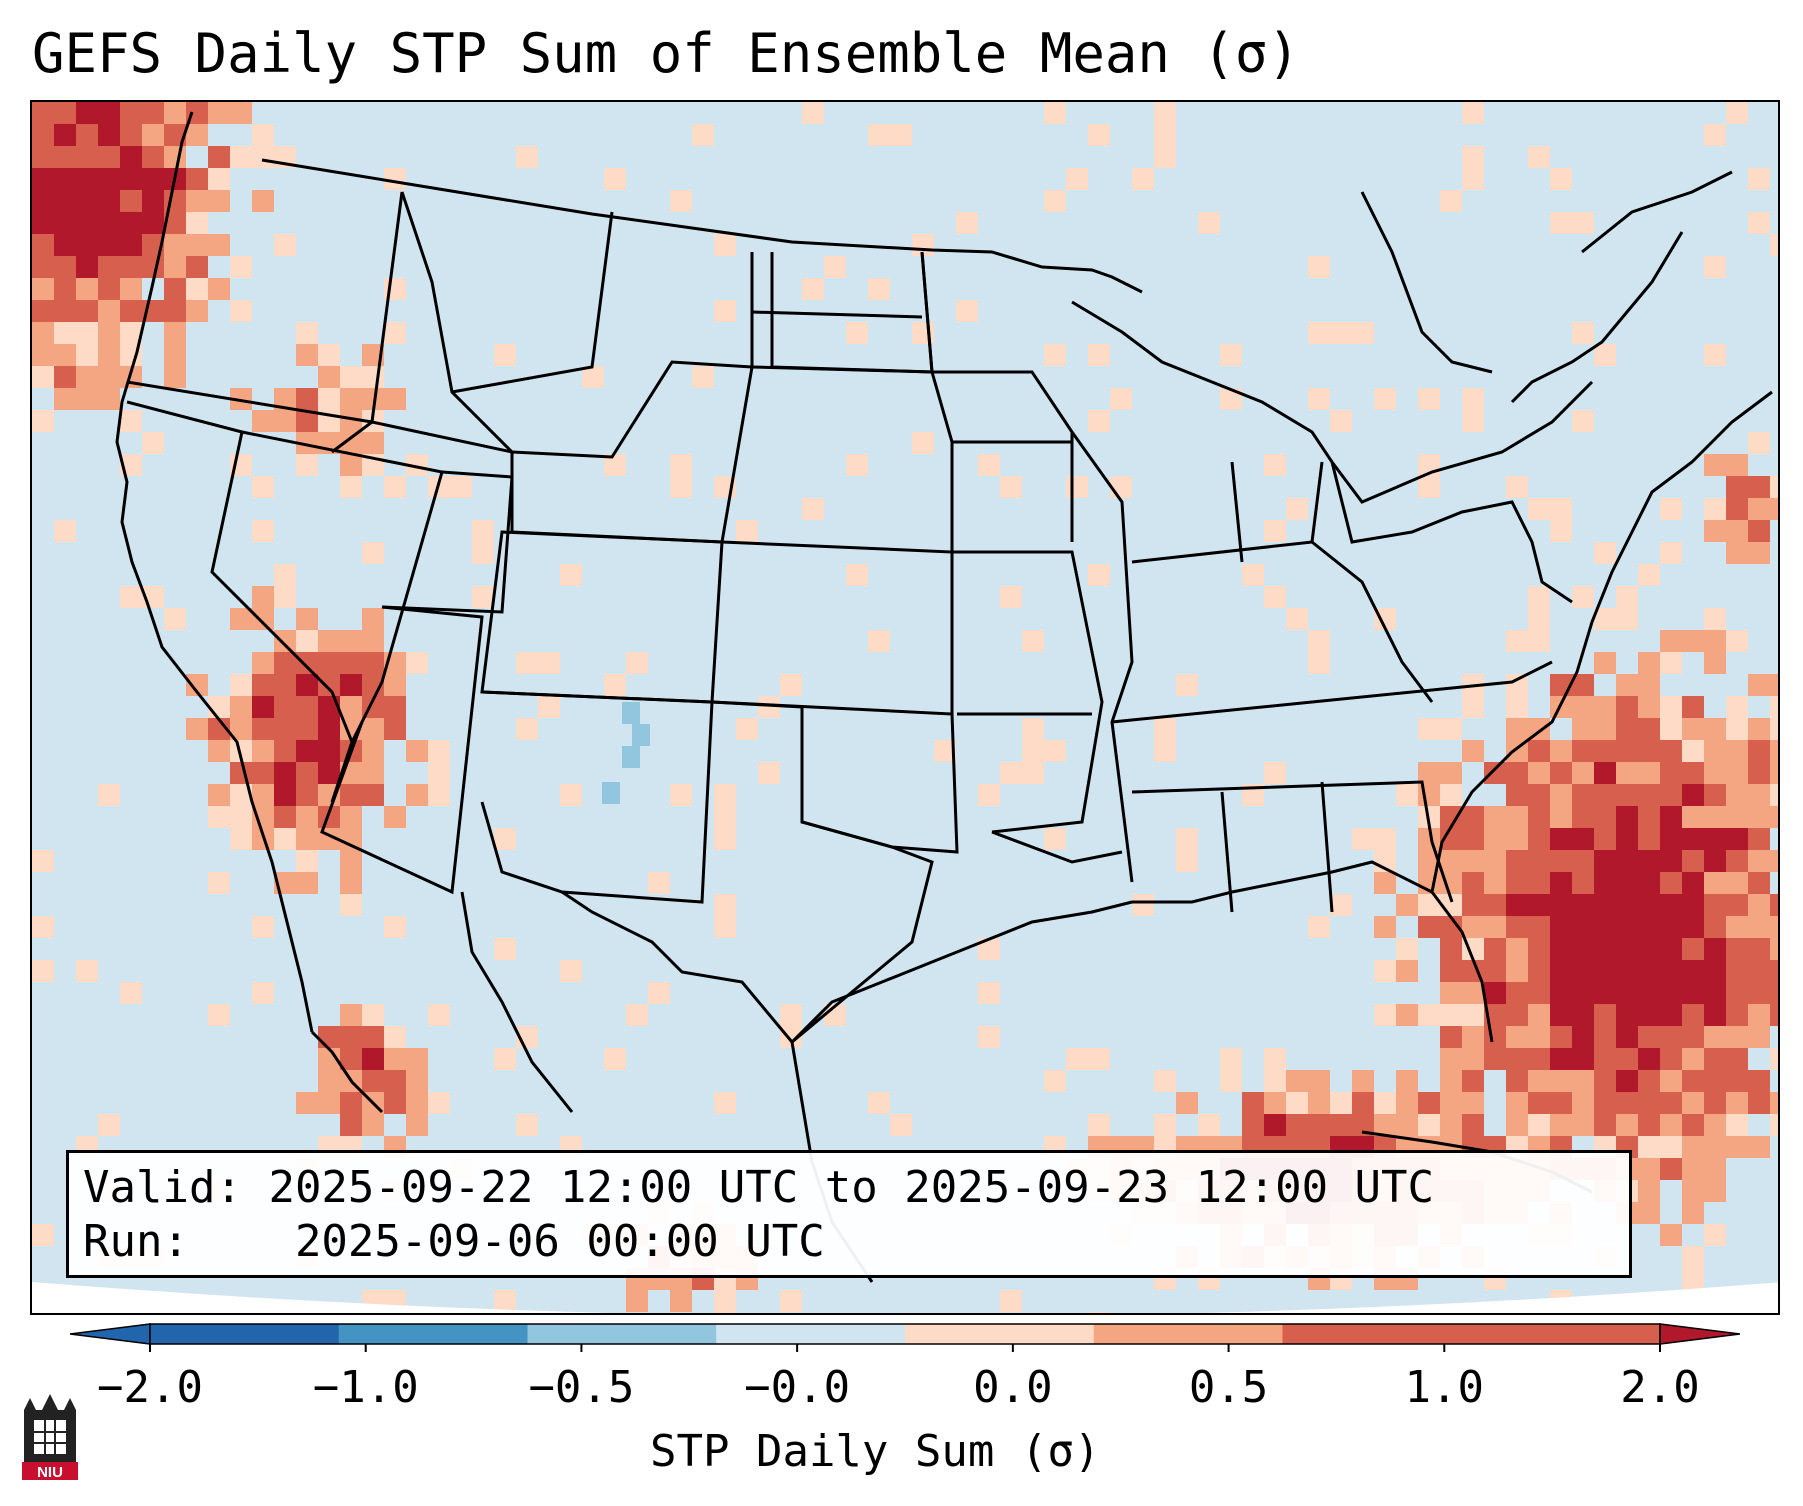  I want to click on chart-title: GEFS Daily STP Sum of Ensemble Mean (σ), so click(666, 53).